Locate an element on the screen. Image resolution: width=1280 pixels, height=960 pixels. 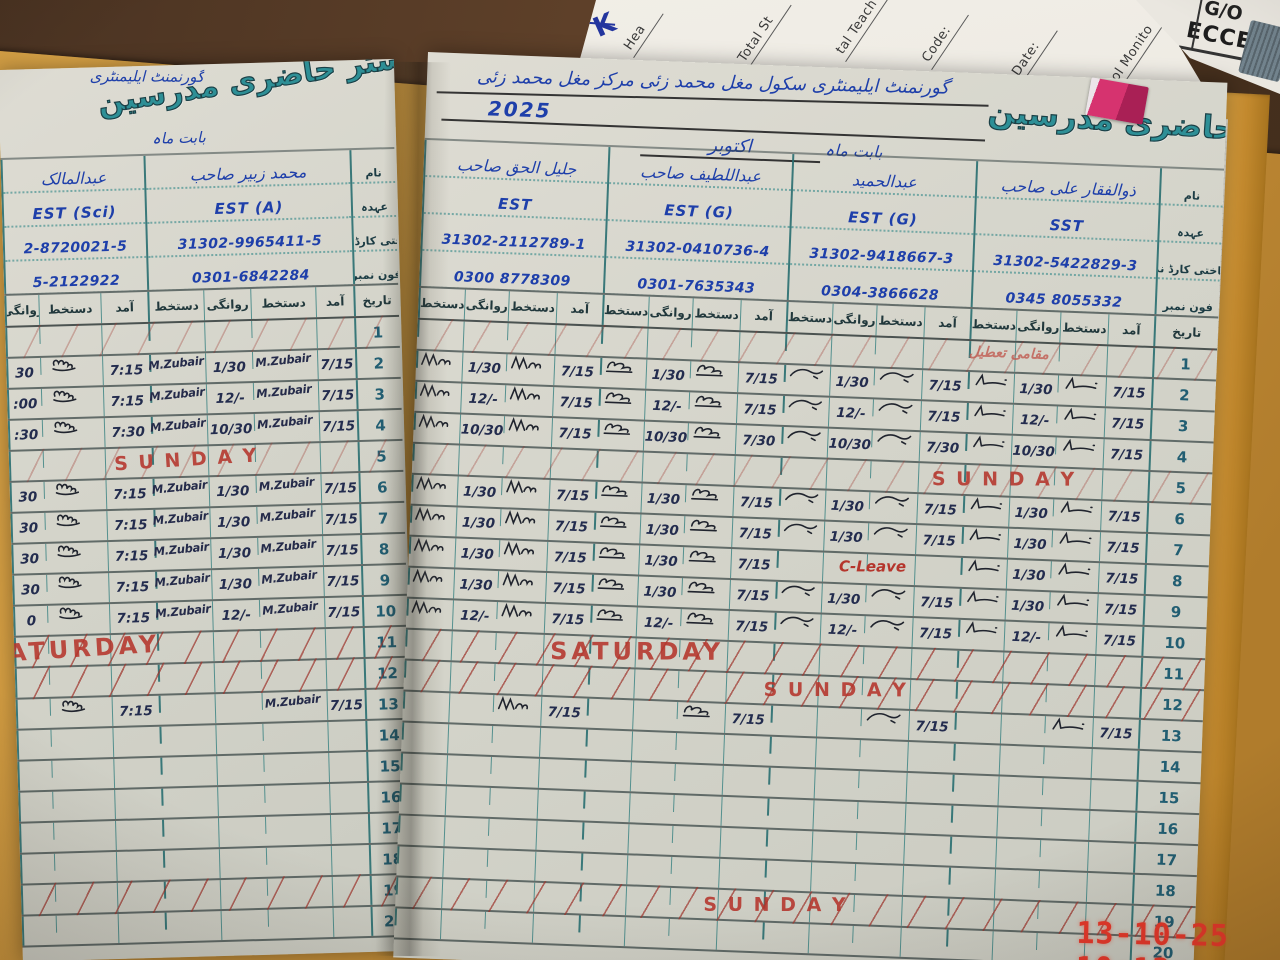
holiday-label: S U N D A Y is located at coordinates (835, 690).